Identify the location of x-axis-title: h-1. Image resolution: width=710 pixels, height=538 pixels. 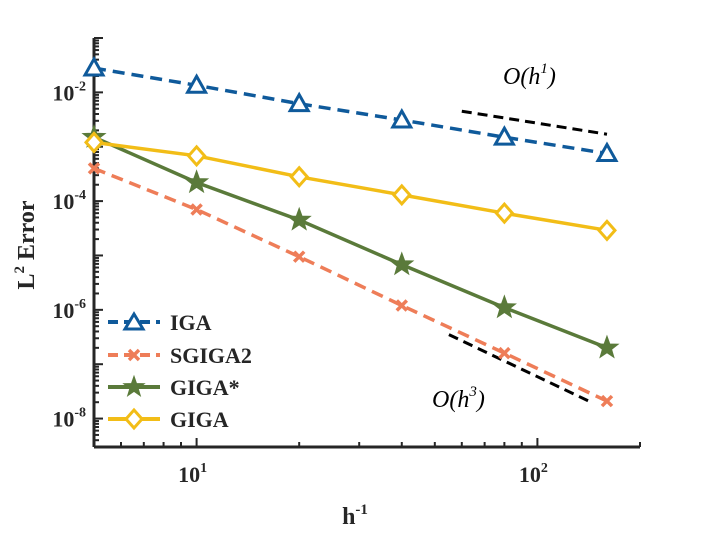
(355, 516).